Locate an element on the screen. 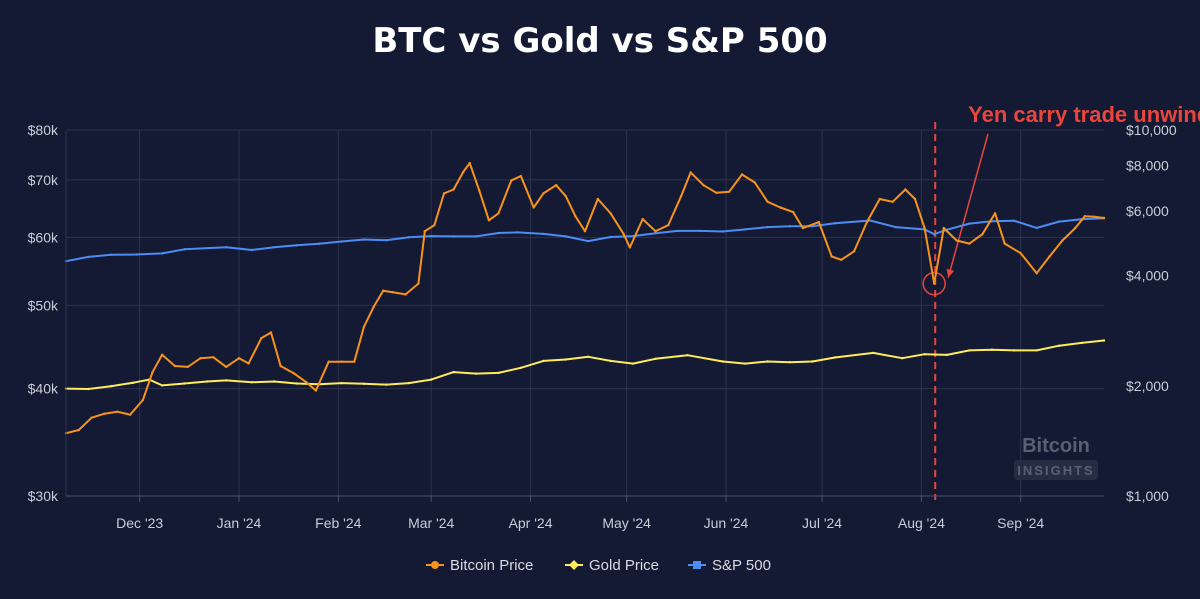 The height and width of the screenshot is (599, 1200). legend-item: S&P 500 is located at coordinates (729, 565).